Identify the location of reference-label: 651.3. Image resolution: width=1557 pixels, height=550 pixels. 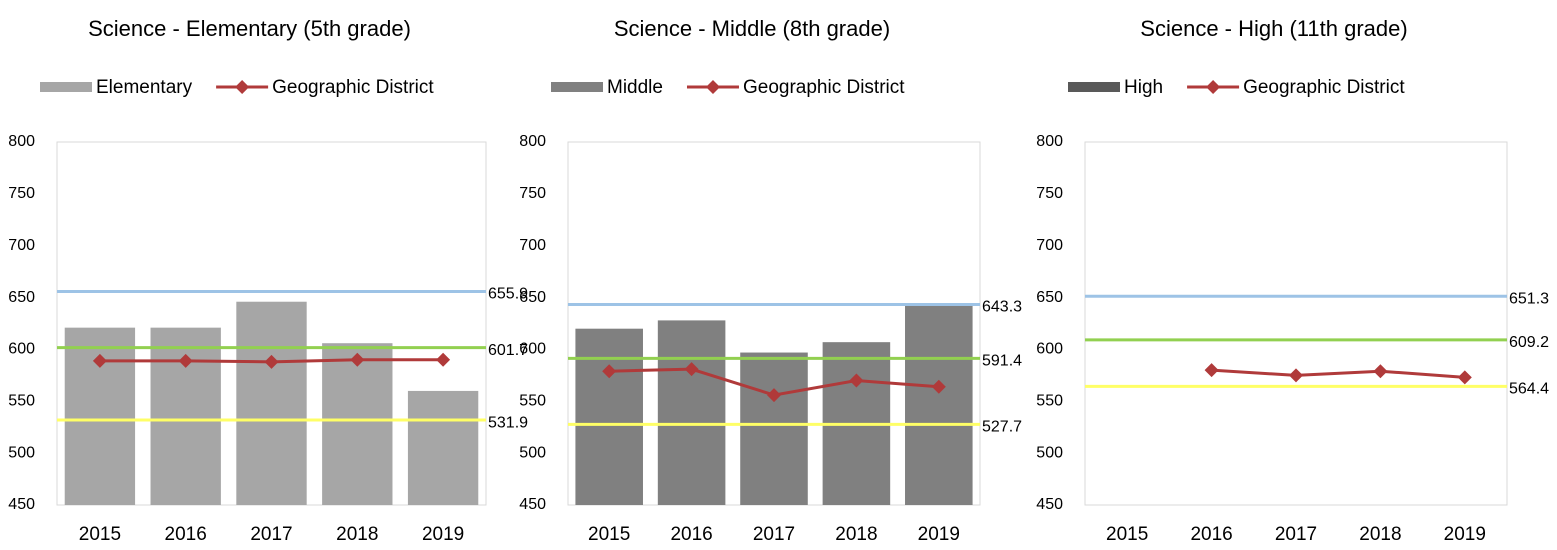
(1529, 298).